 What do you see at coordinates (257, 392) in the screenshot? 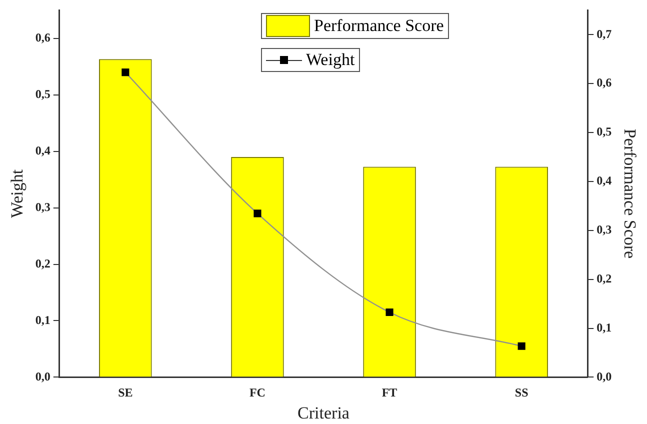
I see `x-tick-label: FC` at bounding box center [257, 392].